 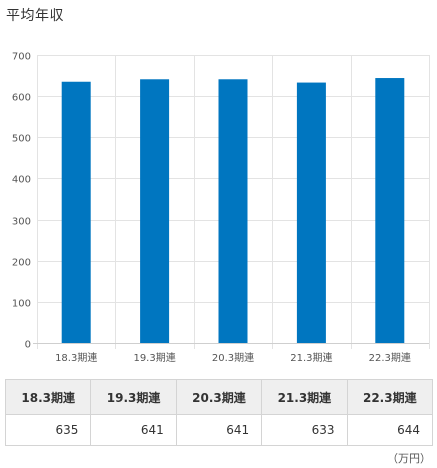 I want to click on x-tick-label: 22.3期連, so click(x=390, y=357).